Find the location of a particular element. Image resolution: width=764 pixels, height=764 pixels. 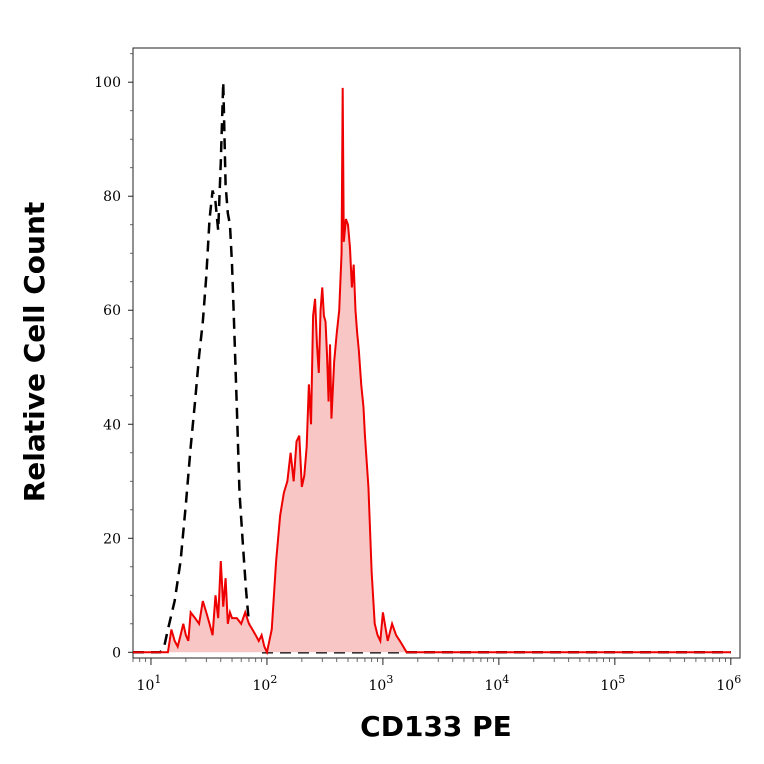

x-tick-label: 10¹ is located at coordinates (149, 683).